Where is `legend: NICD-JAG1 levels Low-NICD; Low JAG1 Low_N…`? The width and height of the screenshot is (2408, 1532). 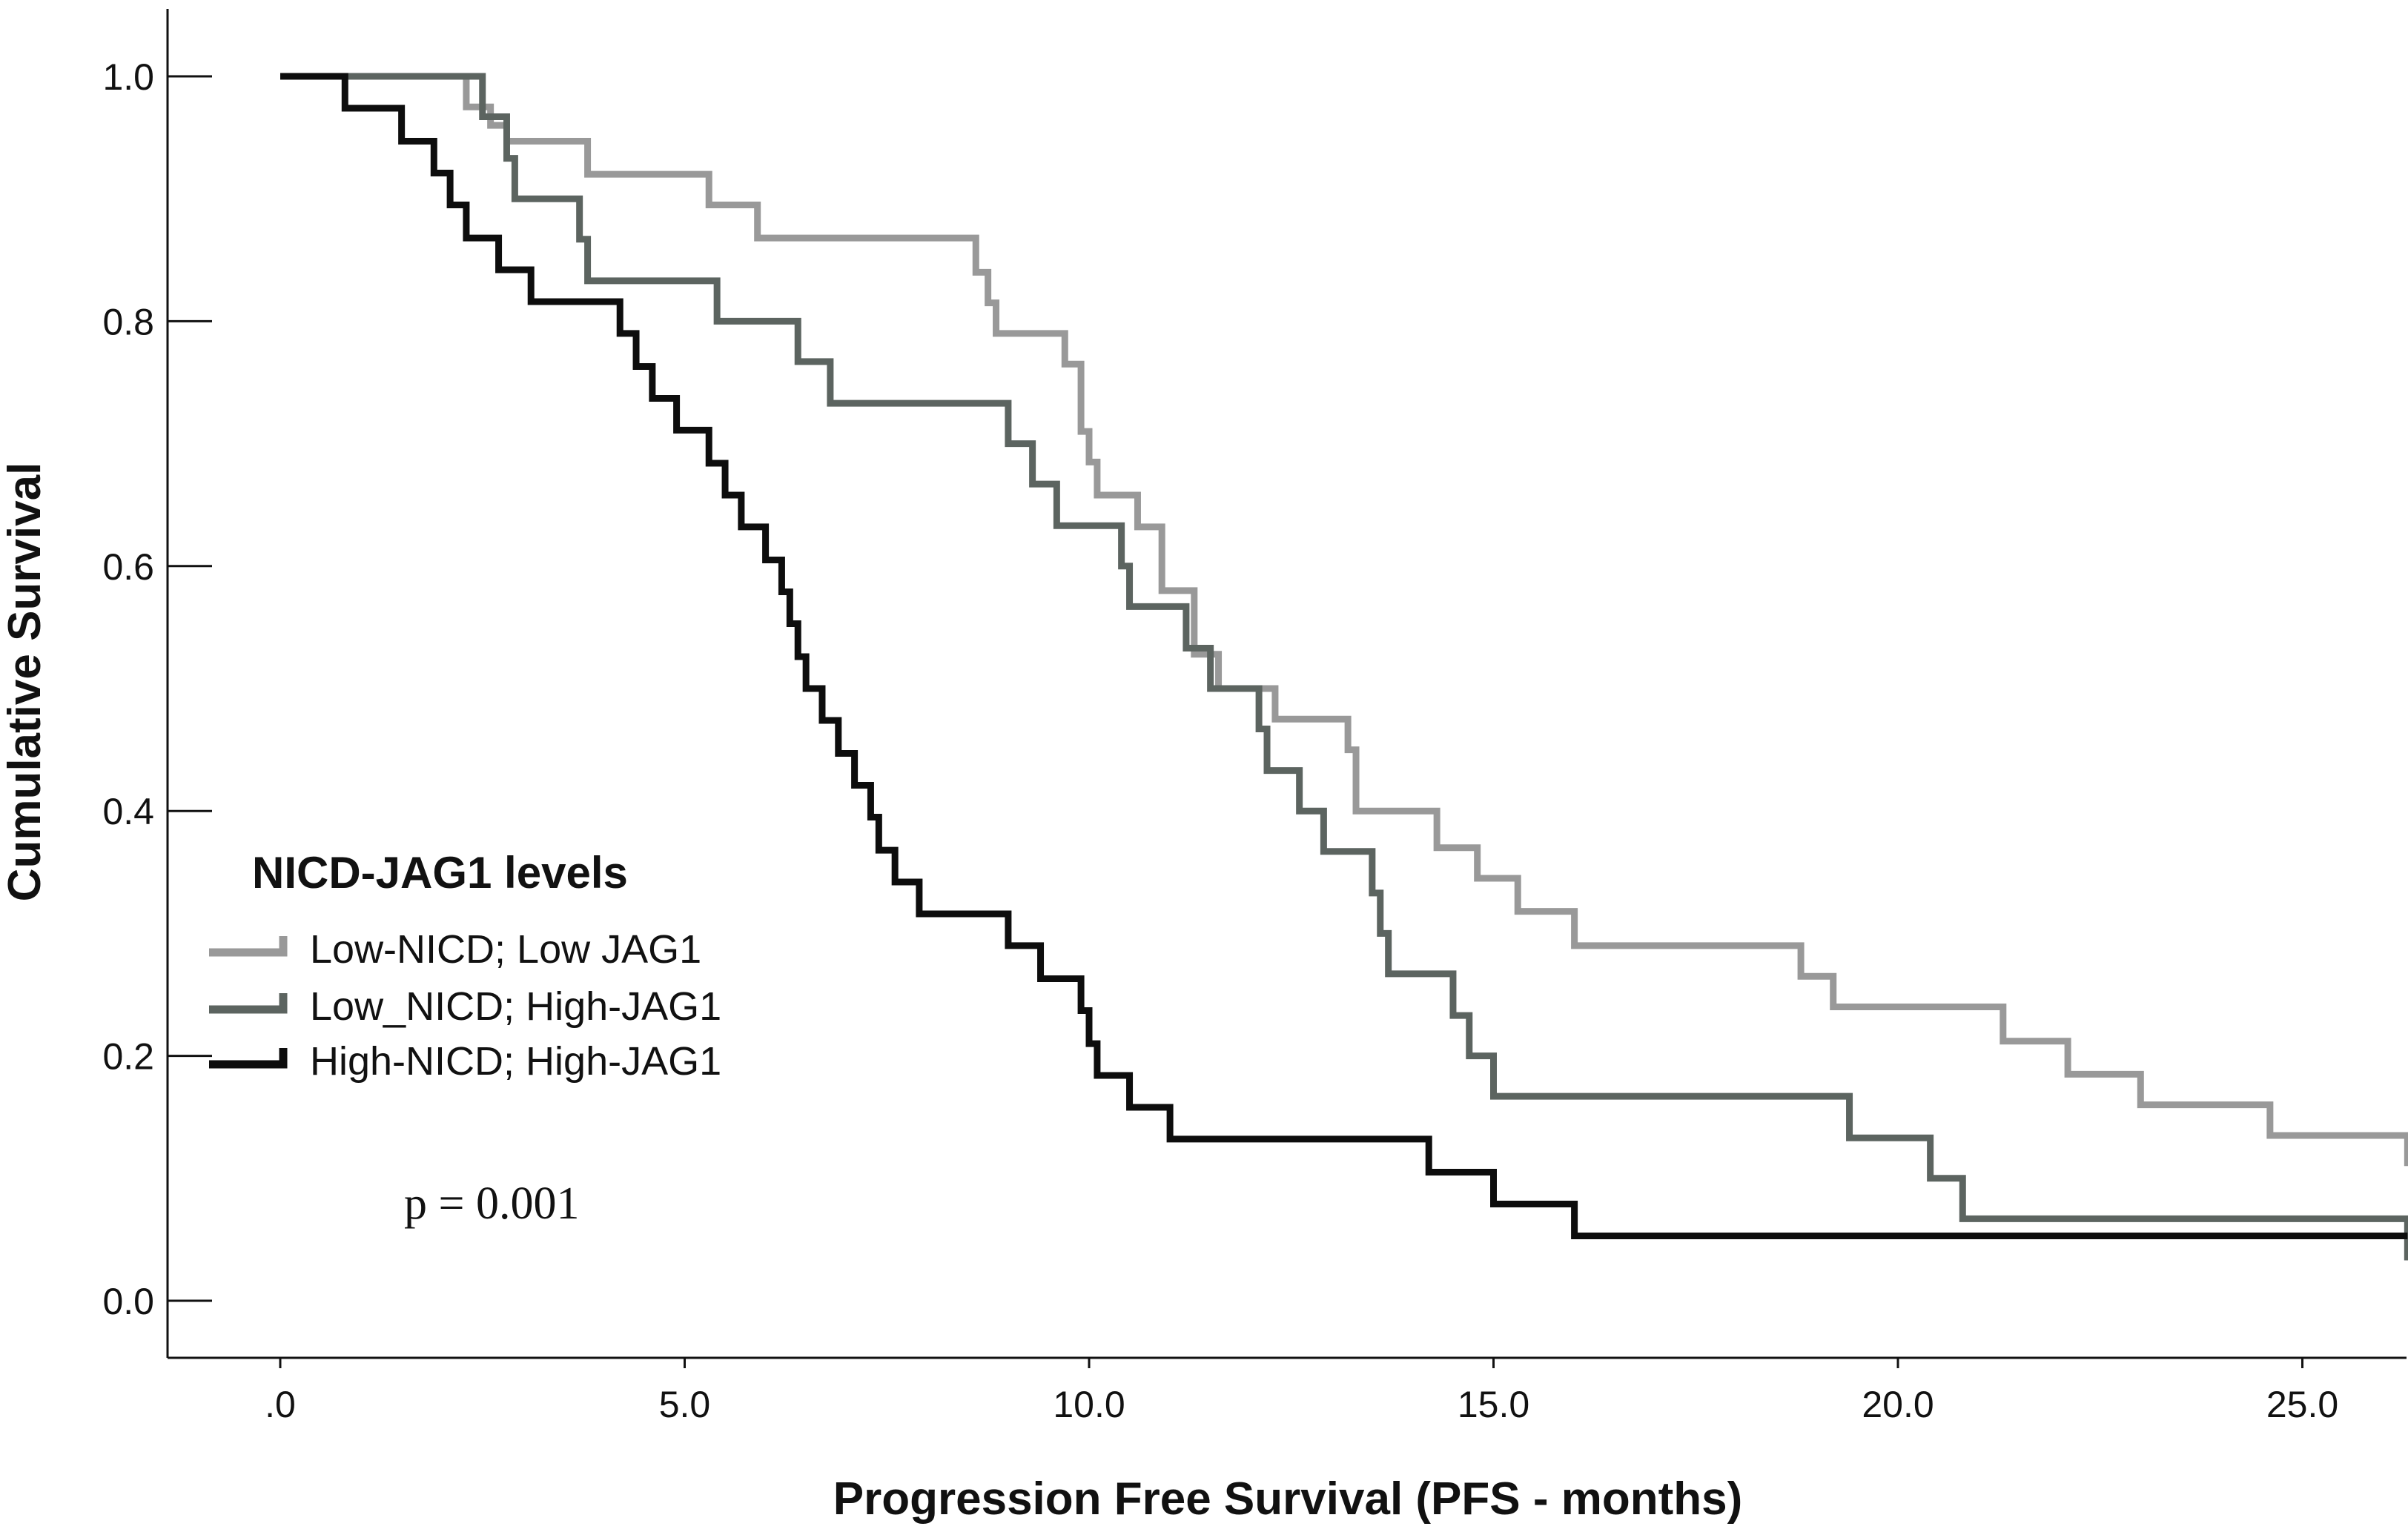
legend: NICD-JAG1 levels Low-NICD; Low JAG1 Low_N… is located at coordinates (465, 966).